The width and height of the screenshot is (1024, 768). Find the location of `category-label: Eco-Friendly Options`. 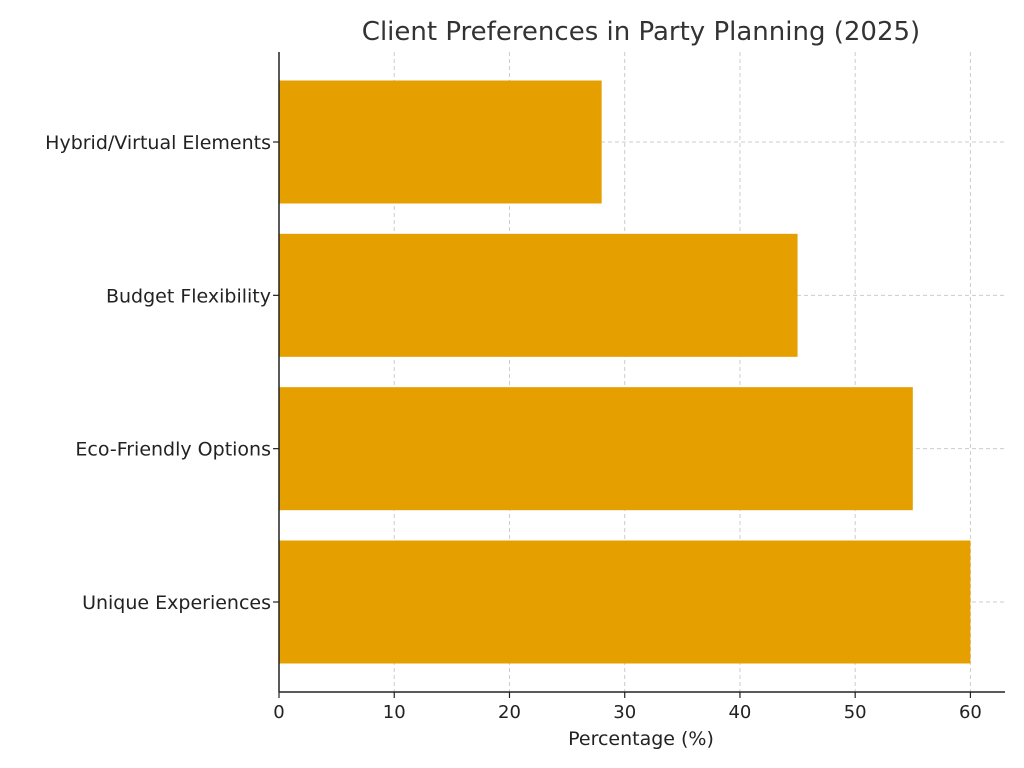

category-label: Eco-Friendly Options is located at coordinates (173, 450).